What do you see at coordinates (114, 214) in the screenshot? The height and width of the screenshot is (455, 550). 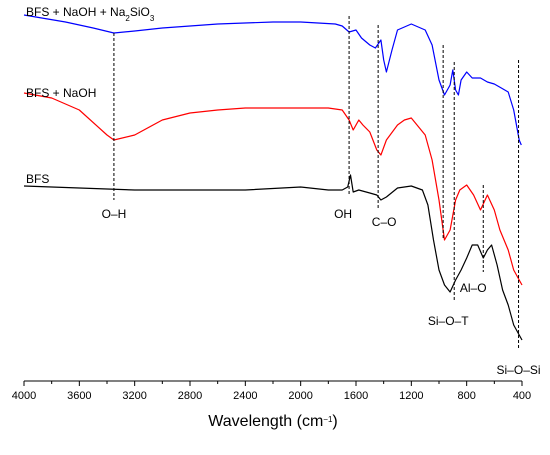 I see `marker-label: O–H` at bounding box center [114, 214].